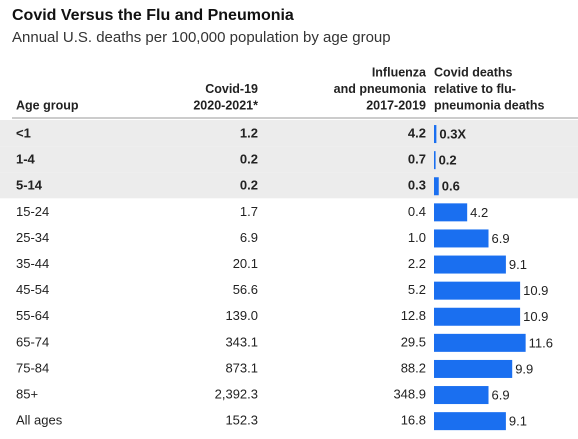 This screenshot has height=439, width=578. What do you see at coordinates (32, 315) in the screenshot?
I see `age-group: 55-64` at bounding box center [32, 315].